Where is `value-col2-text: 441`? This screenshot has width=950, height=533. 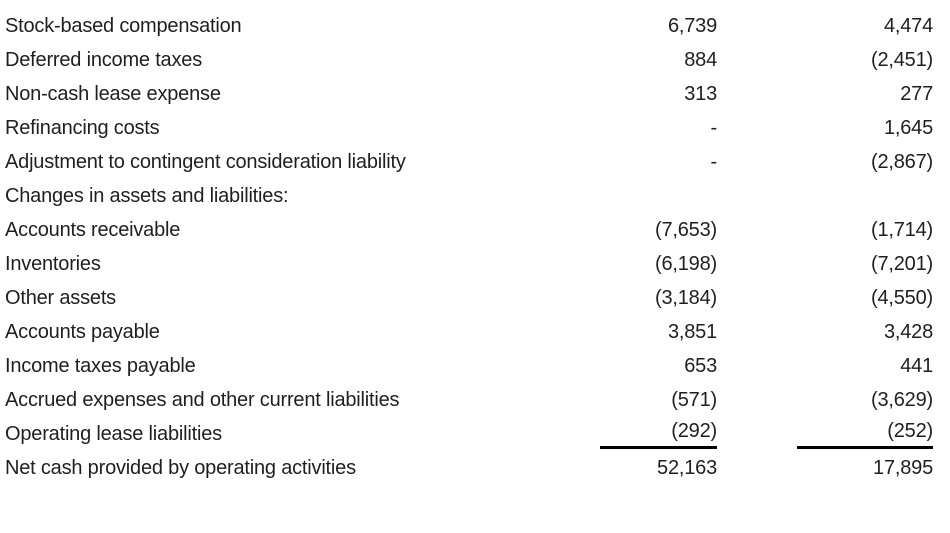
value-col2-text: 441 is located at coordinates (916, 365).